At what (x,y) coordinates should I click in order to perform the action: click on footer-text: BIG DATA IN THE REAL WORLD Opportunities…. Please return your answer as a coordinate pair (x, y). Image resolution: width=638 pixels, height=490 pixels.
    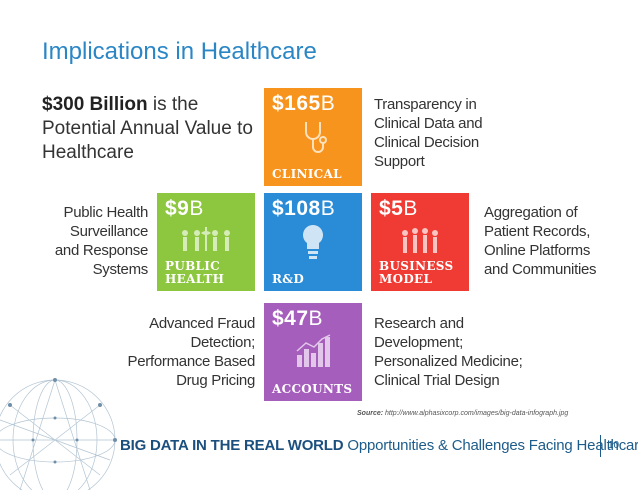
    Looking at the image, I should click on (379, 445).